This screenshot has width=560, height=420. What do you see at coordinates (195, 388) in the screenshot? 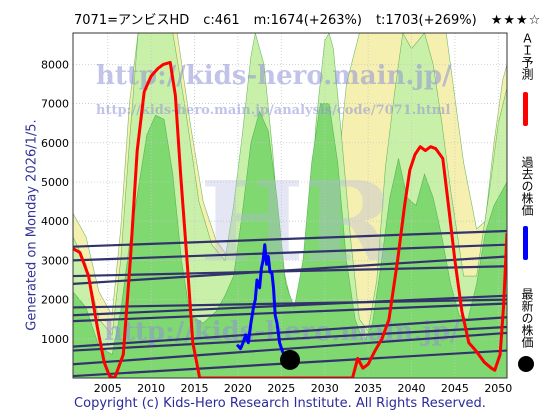
I see `x-tick-label-2015: 2015` at bounding box center [195, 388].